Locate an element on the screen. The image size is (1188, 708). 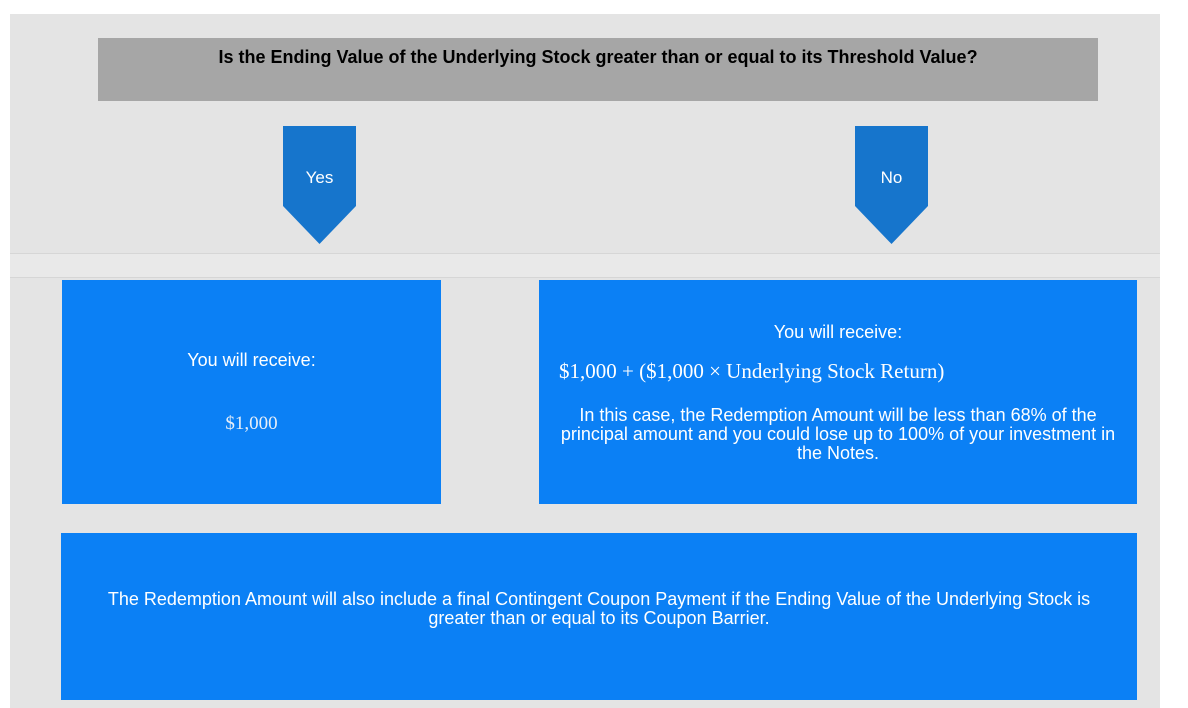
divider is located at coordinates (585, 265).